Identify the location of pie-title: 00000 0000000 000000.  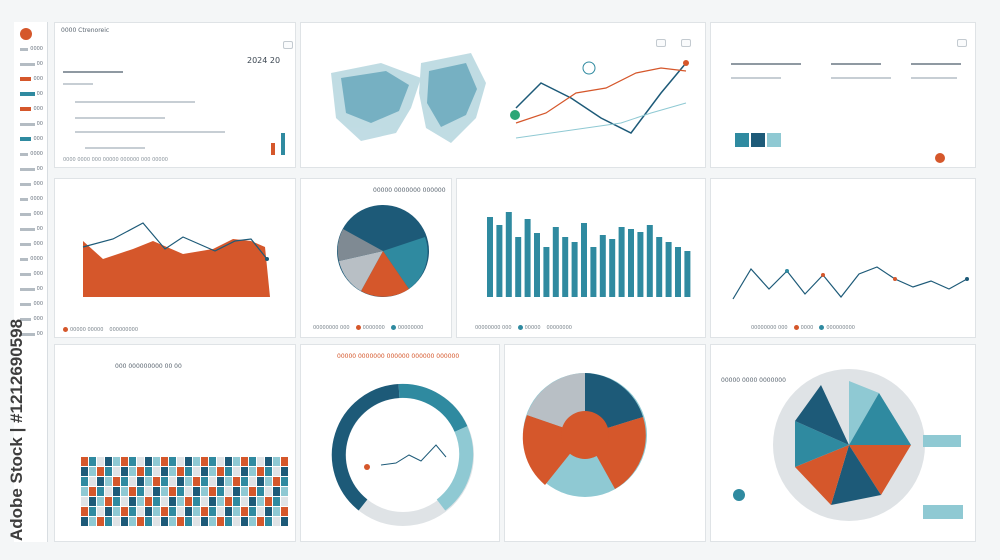
(409, 190).